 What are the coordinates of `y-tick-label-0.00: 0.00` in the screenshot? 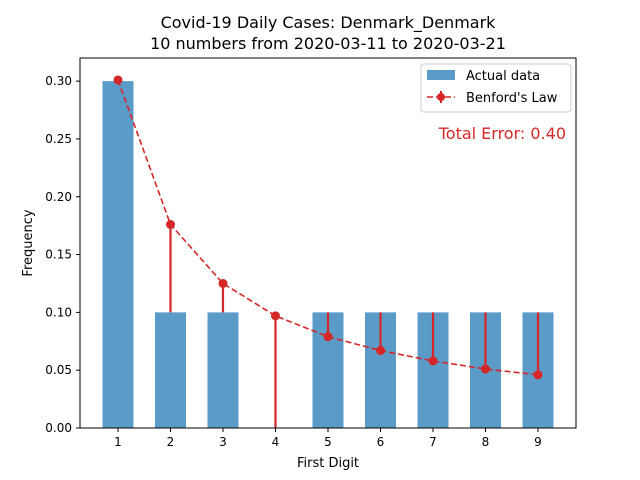 It's located at (58, 428).